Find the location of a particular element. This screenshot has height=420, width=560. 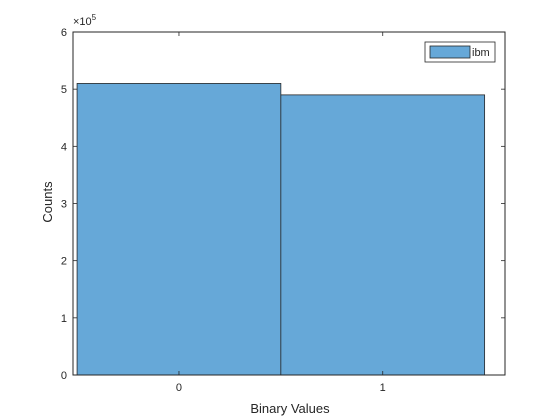

y-tick-label: 4 is located at coordinates (64, 147).